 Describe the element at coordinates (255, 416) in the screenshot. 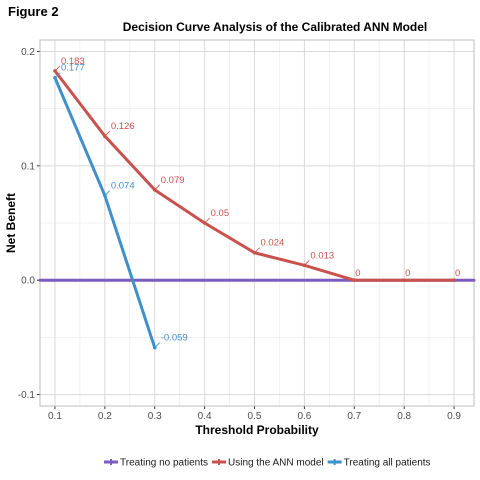

I see `x-tick-label: 0.5` at that location.